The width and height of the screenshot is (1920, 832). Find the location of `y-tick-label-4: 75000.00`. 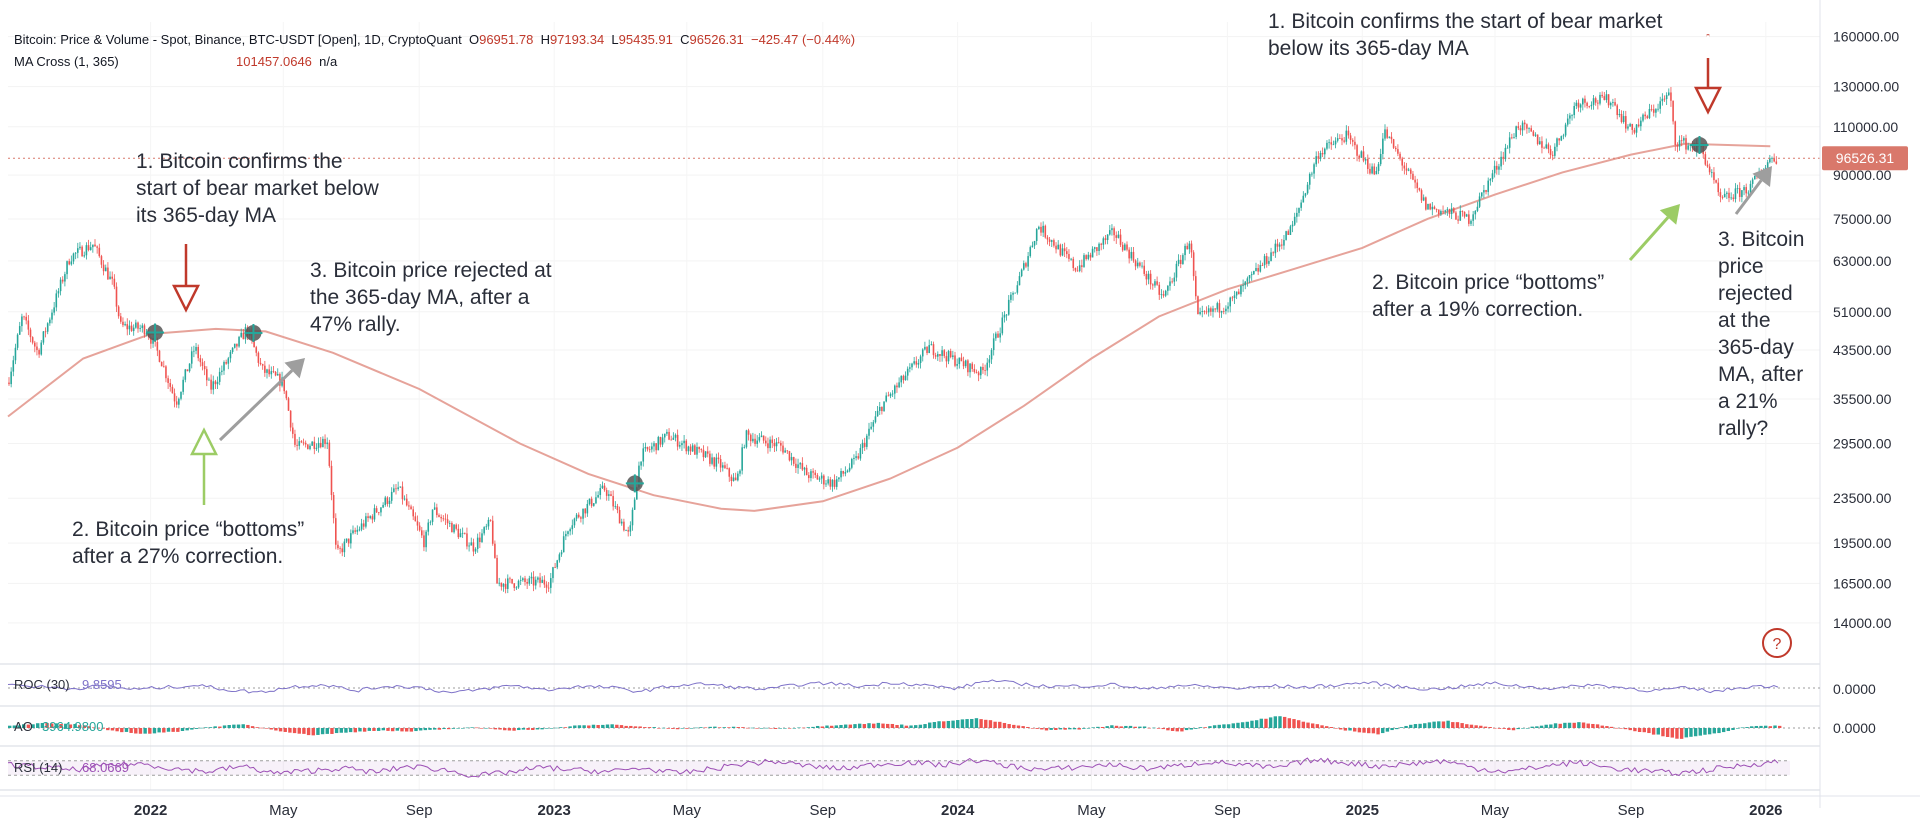

y-tick-label-4: 75000.00 is located at coordinates (1862, 219).